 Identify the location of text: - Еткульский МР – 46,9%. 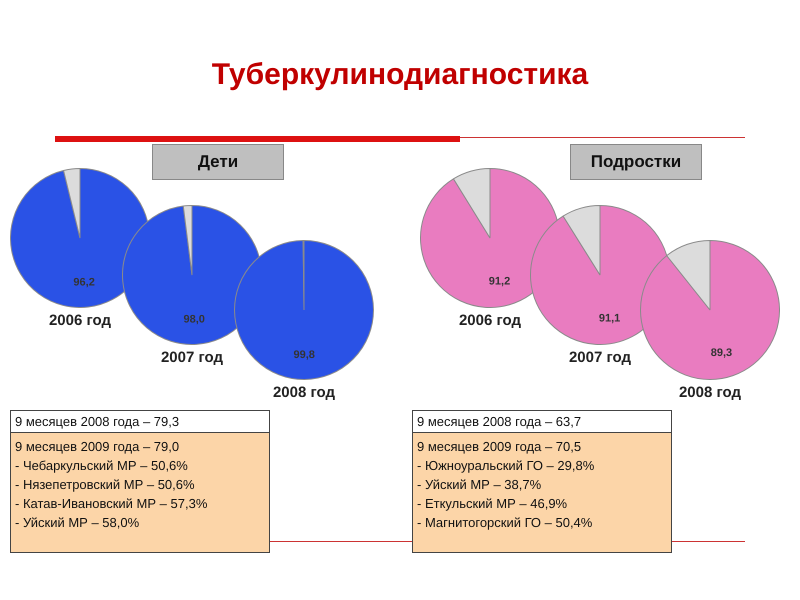
(492, 504).